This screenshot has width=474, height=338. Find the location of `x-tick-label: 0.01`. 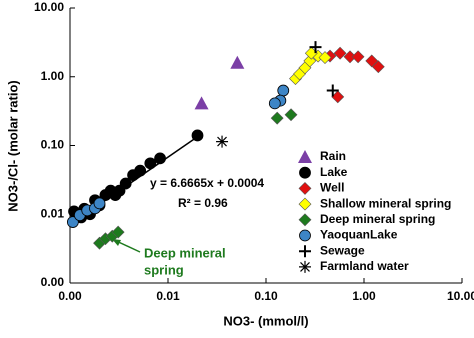

x-tick-label: 0.01 is located at coordinates (168, 296).